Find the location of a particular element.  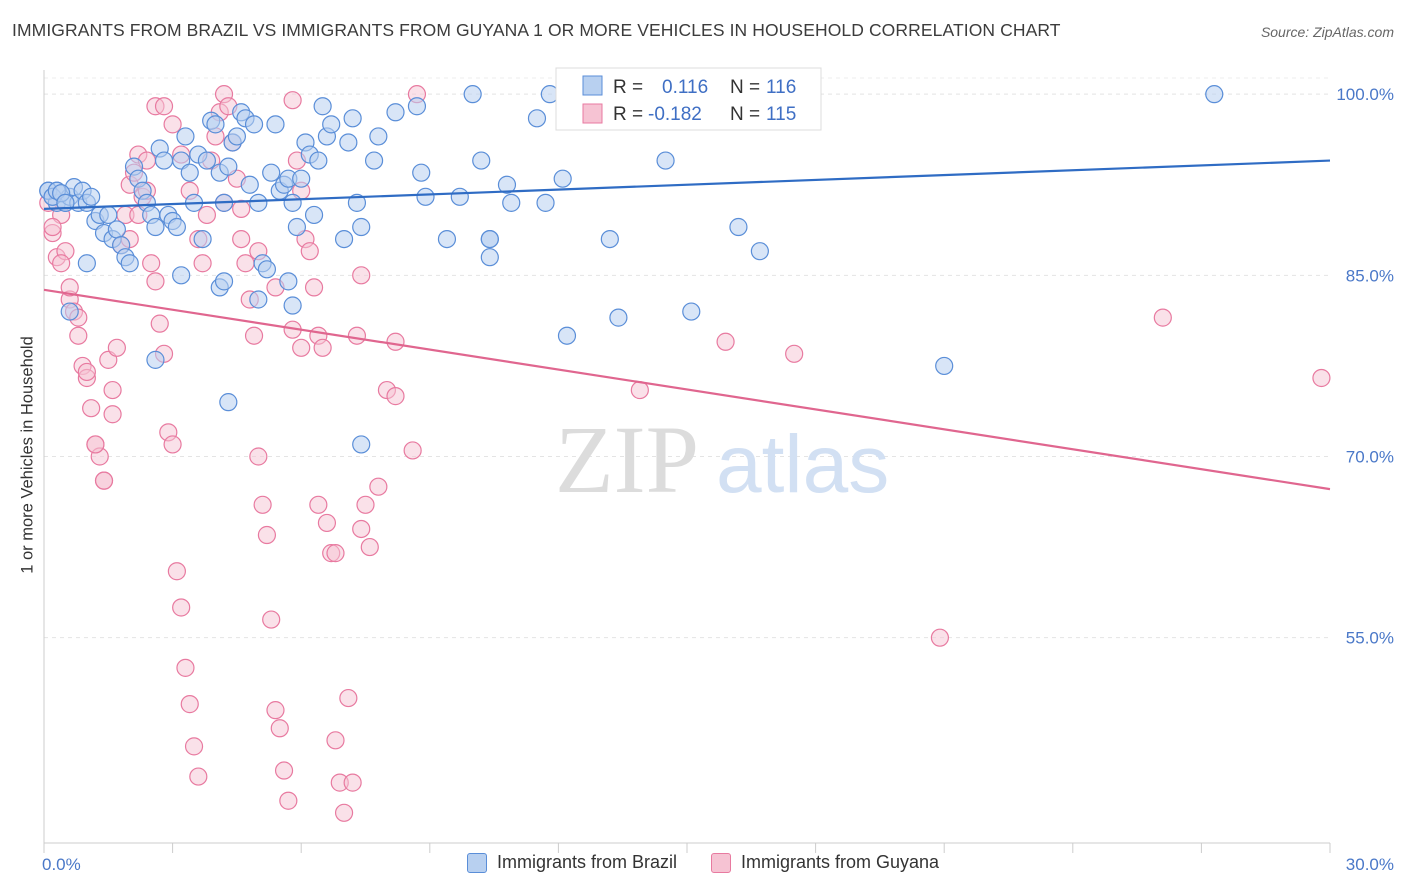

y-tick-label-2: 70.0% is located at coordinates (1370, 457).